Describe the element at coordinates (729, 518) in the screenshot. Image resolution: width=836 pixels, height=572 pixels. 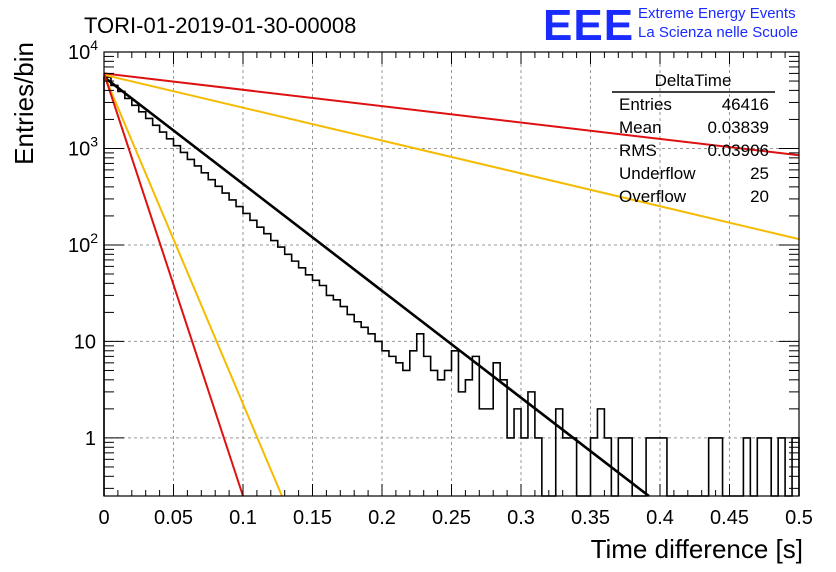
I see `x-tick-label: 0.45` at that location.